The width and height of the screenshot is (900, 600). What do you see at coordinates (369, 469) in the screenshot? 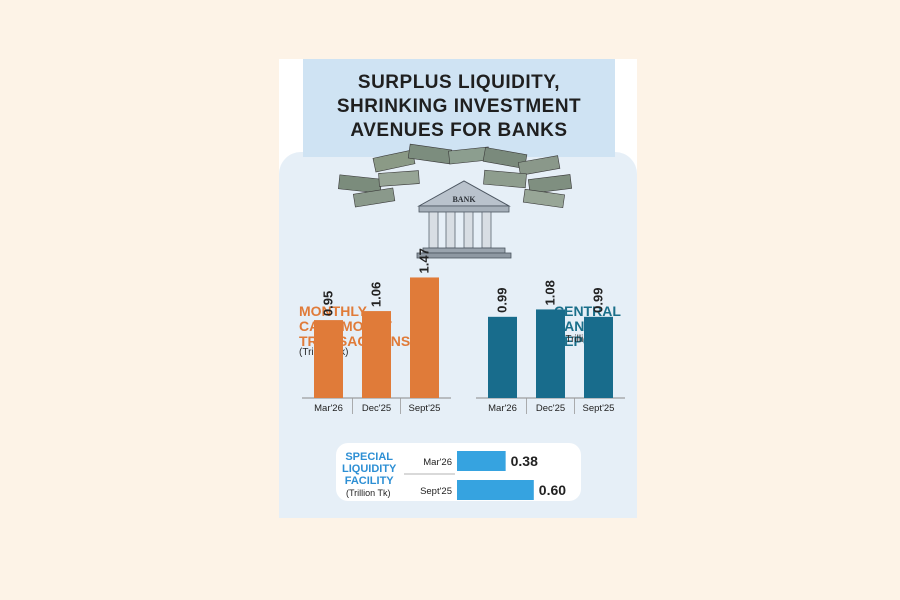
I see `slf-title: SPECIAL LIQUIDITY FACILITY` at bounding box center [369, 469].